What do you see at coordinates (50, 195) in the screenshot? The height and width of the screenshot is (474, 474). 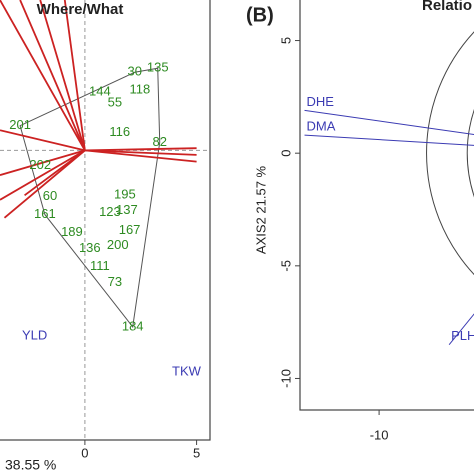 I see `point-label: 60` at bounding box center [50, 195].